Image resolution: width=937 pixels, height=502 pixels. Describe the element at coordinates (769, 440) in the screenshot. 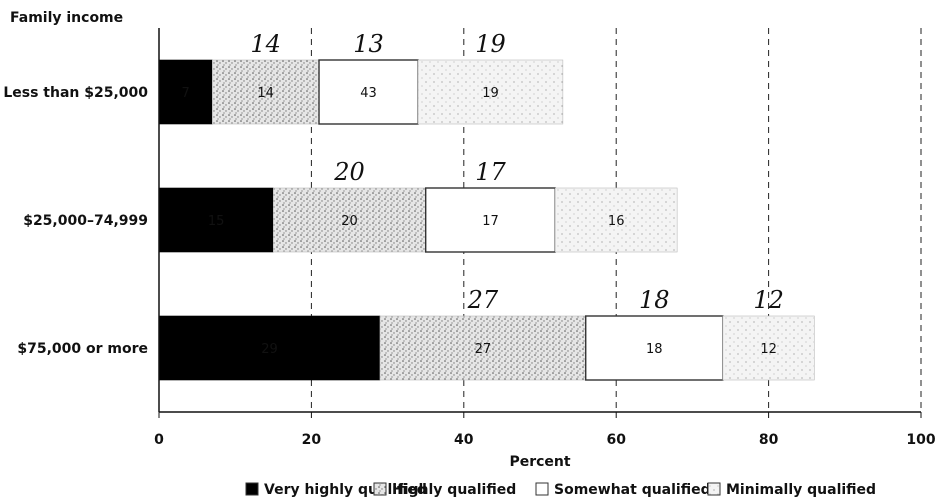

I see `x-tick-label: 80` at that location.